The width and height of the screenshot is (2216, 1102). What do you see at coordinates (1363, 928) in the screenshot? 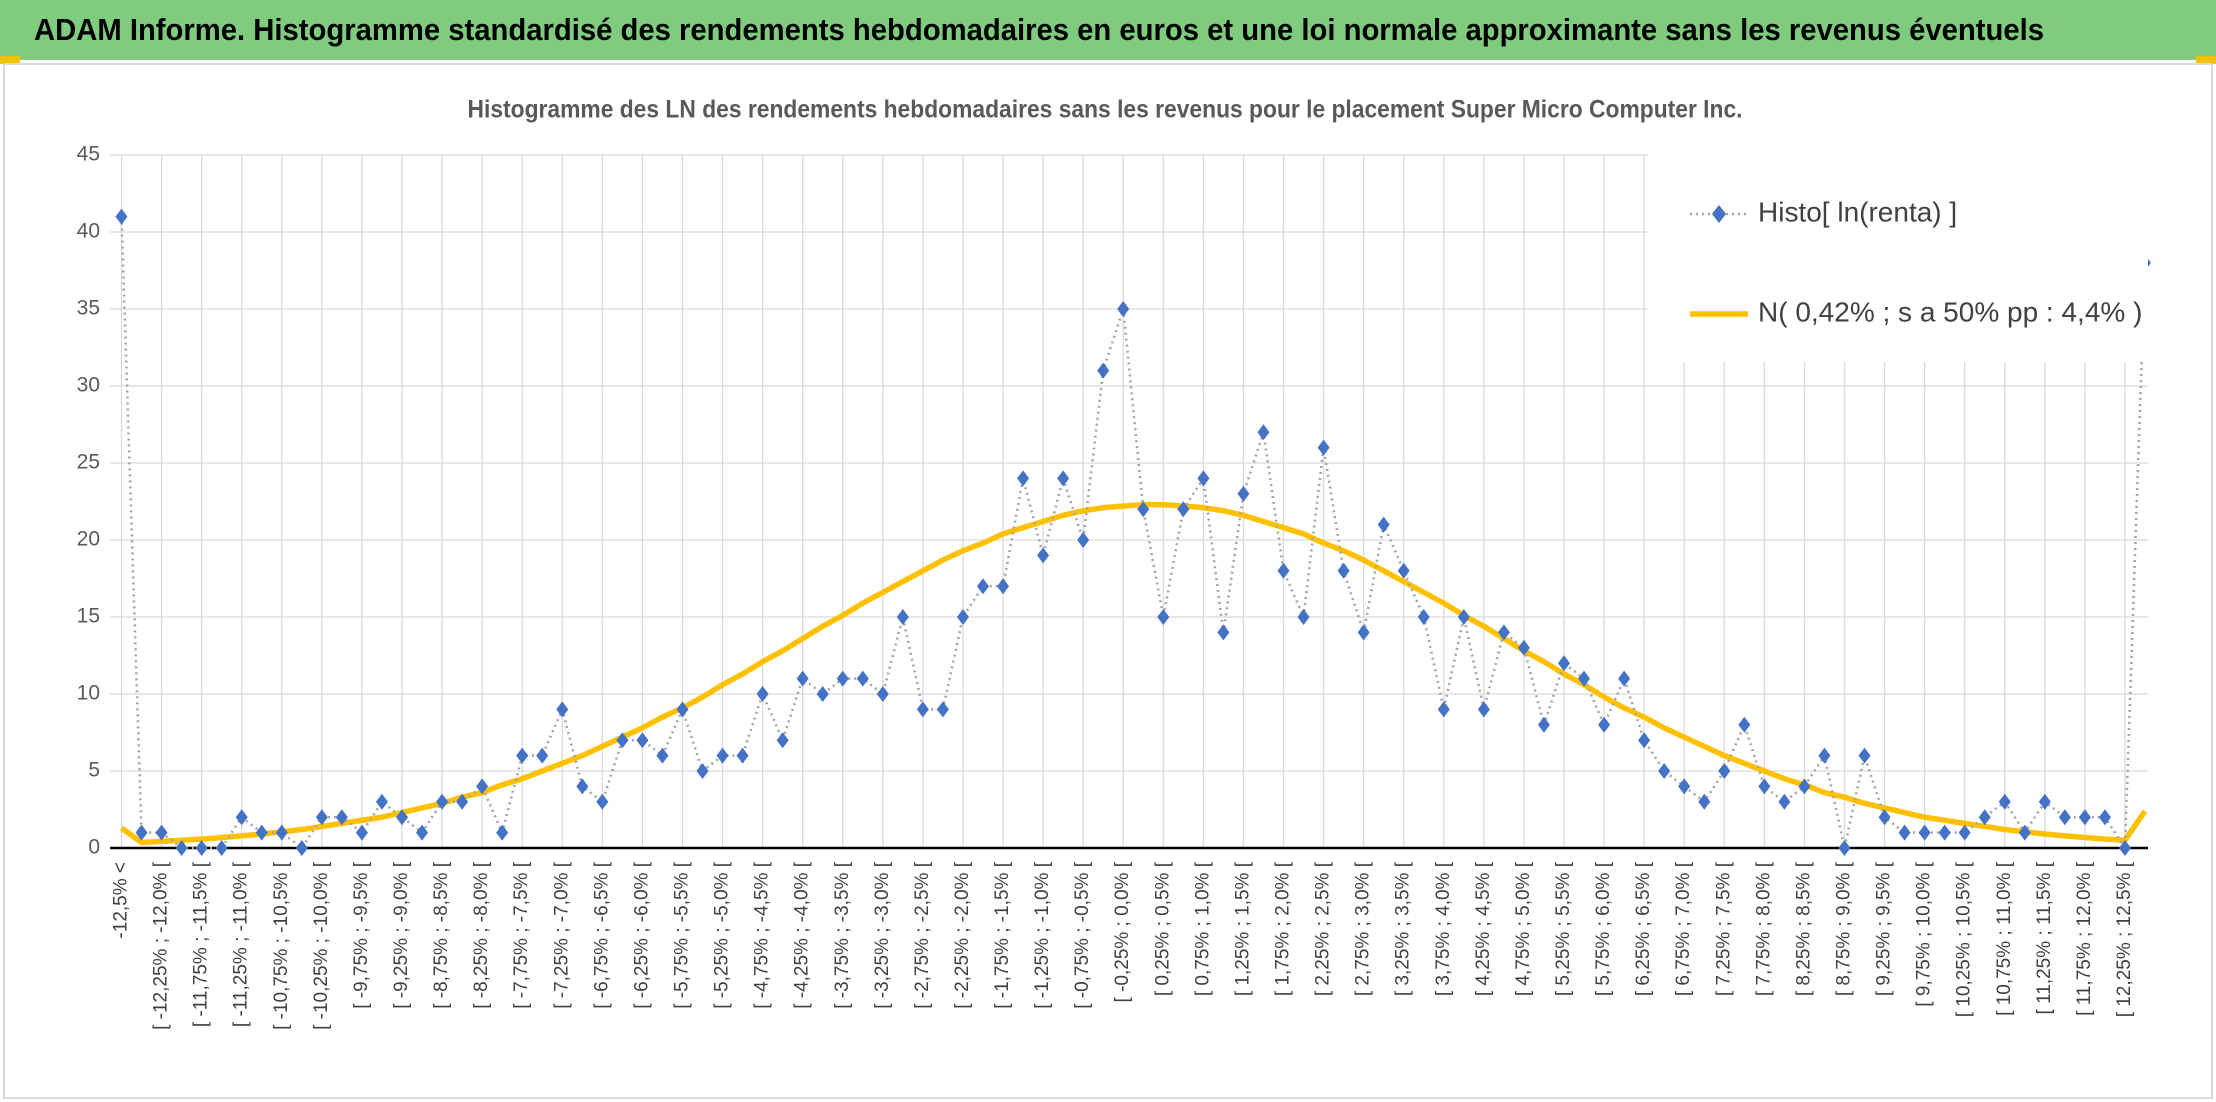
I see `x-tick-label: [ 2,75% ; 3,0% [` at bounding box center [1363, 928].